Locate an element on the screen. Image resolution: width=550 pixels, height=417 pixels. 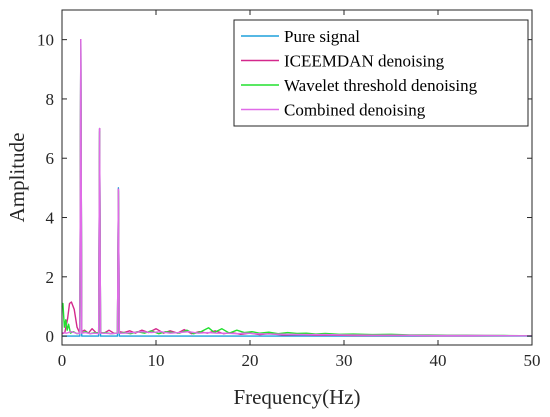
legend-label-4: Combined denoising is located at coordinates (355, 110).